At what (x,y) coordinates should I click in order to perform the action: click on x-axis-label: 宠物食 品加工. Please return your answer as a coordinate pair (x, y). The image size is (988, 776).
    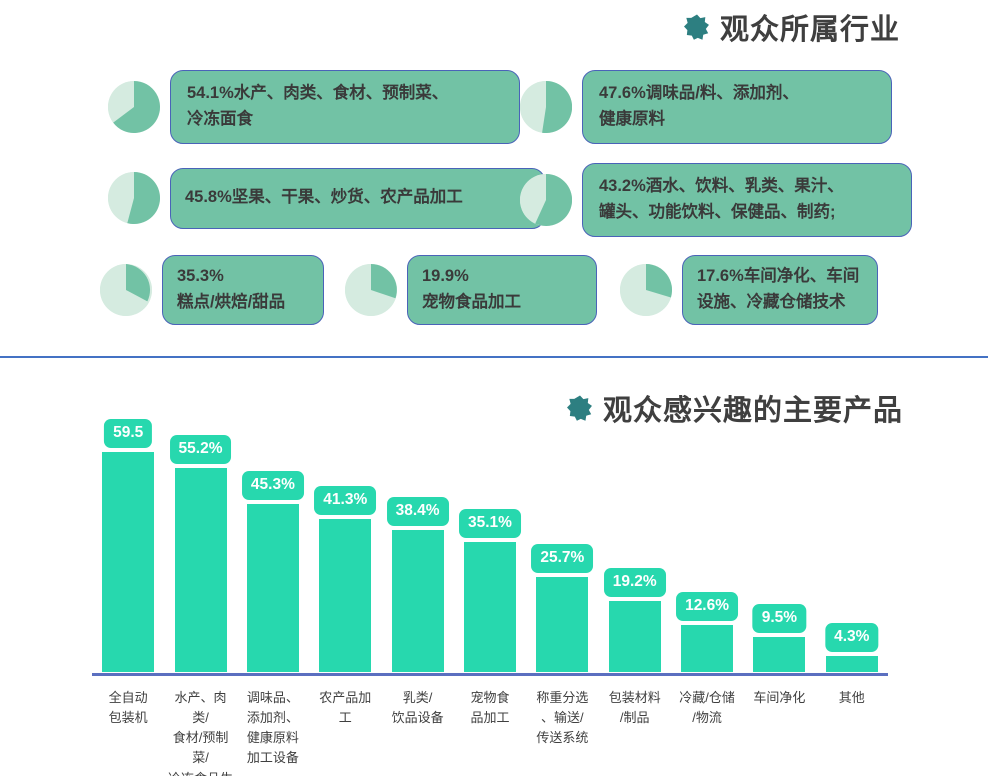
    Looking at the image, I should click on (490, 708).